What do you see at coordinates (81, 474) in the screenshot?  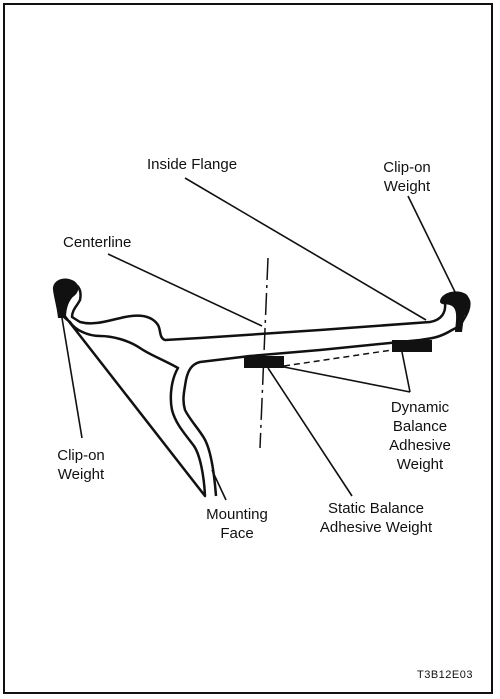 I see `clip-on-left-line2: Weight` at bounding box center [81, 474].